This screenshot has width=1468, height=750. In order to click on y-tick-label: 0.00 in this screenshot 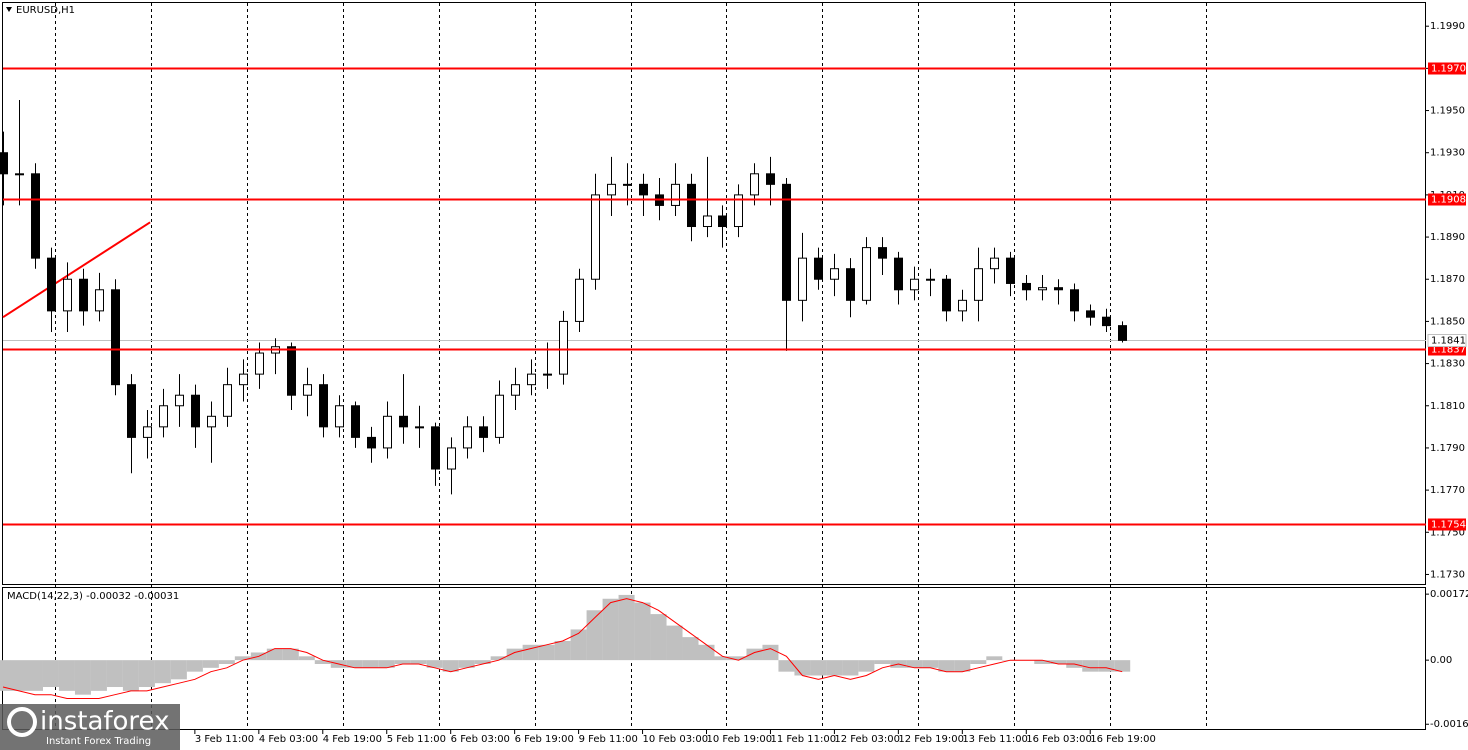, I will do `click(1441, 660)`.